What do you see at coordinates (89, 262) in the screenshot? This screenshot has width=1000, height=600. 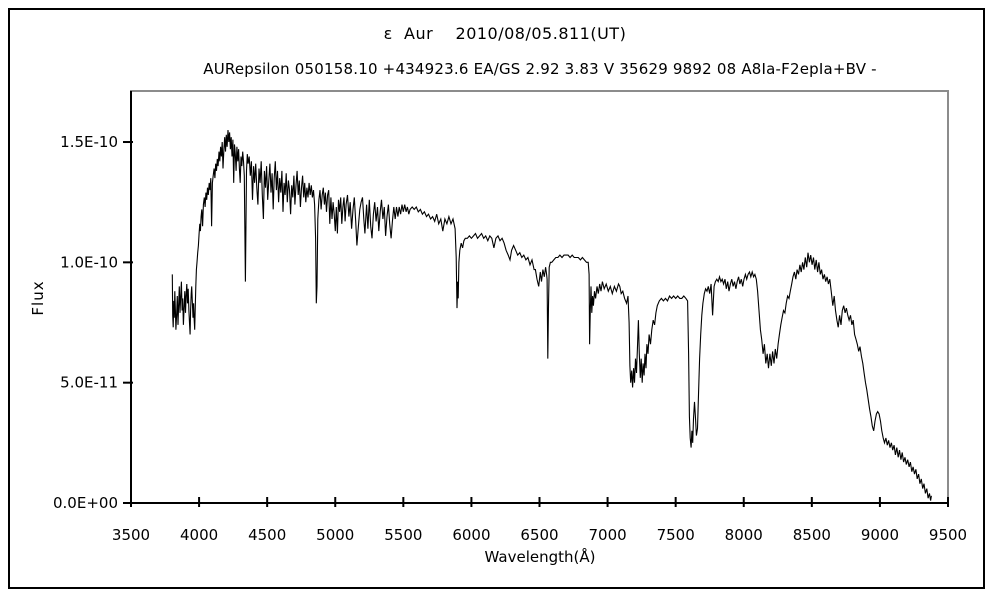 I see `y-tick-label: 1.0E-10` at bounding box center [89, 262].